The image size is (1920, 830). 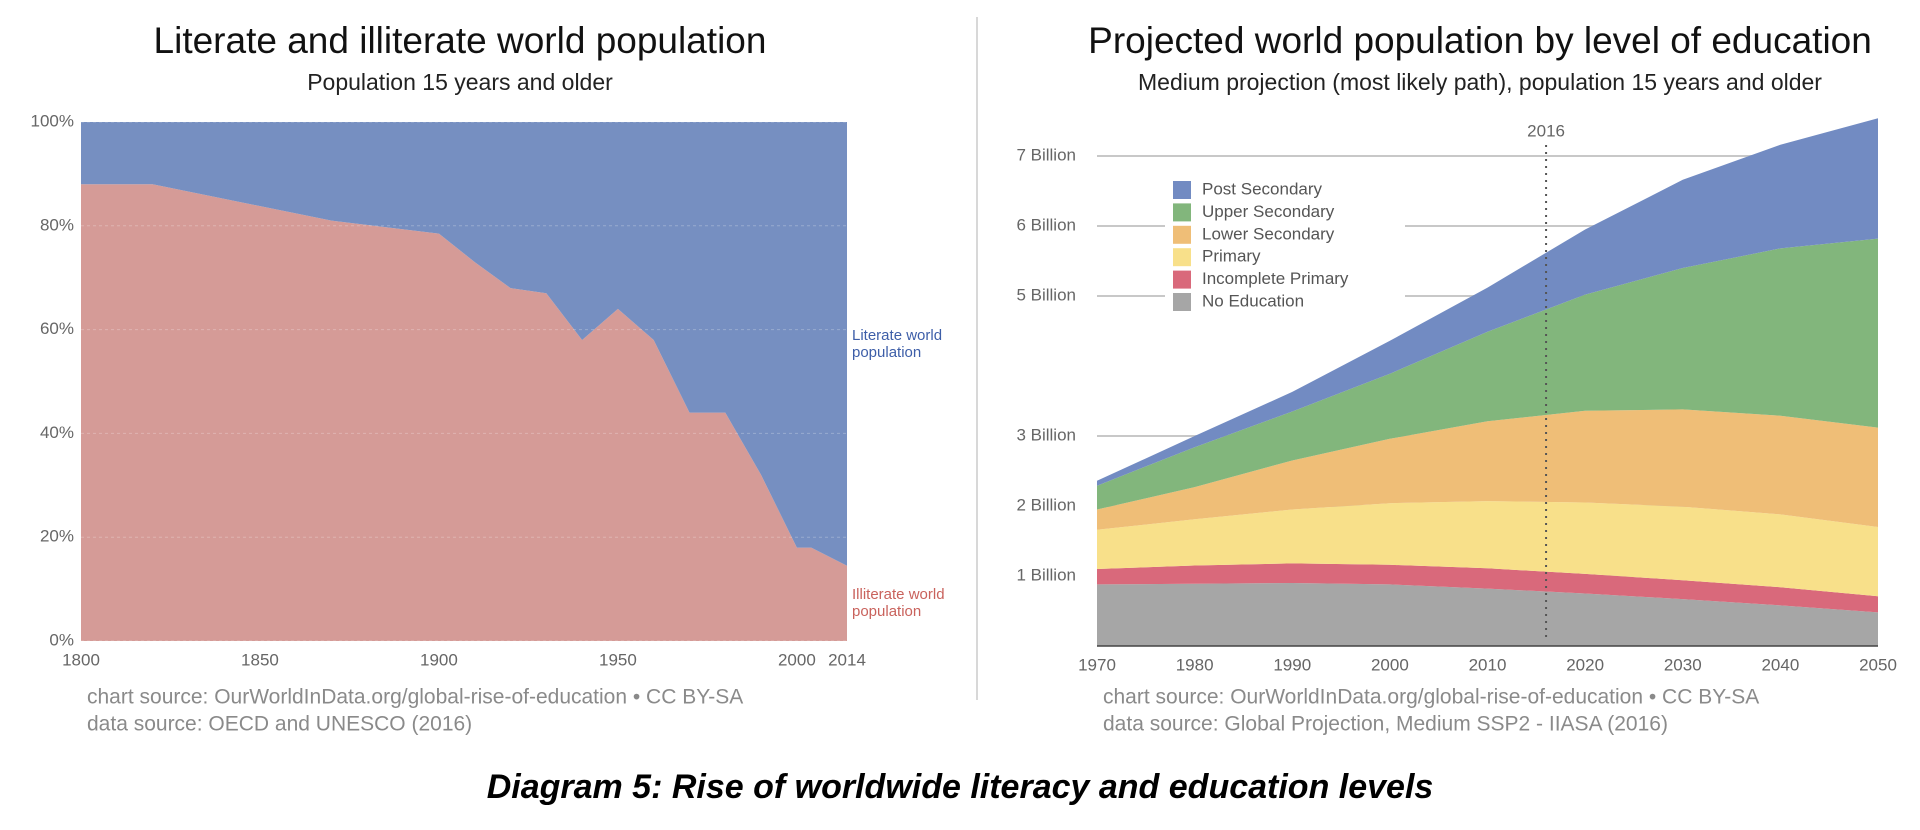 I want to click on x-tick-label: 1950, so click(x=618, y=659).